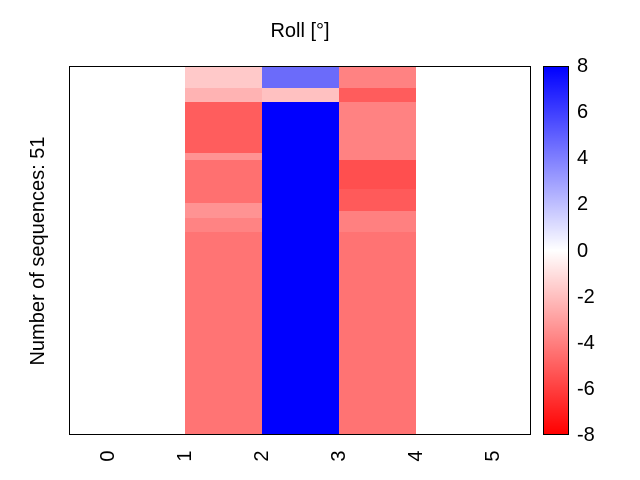 The width and height of the screenshot is (640, 480). What do you see at coordinates (586, 342) in the screenshot?
I see `colorbar-tick-label--4: -4` at bounding box center [586, 342].